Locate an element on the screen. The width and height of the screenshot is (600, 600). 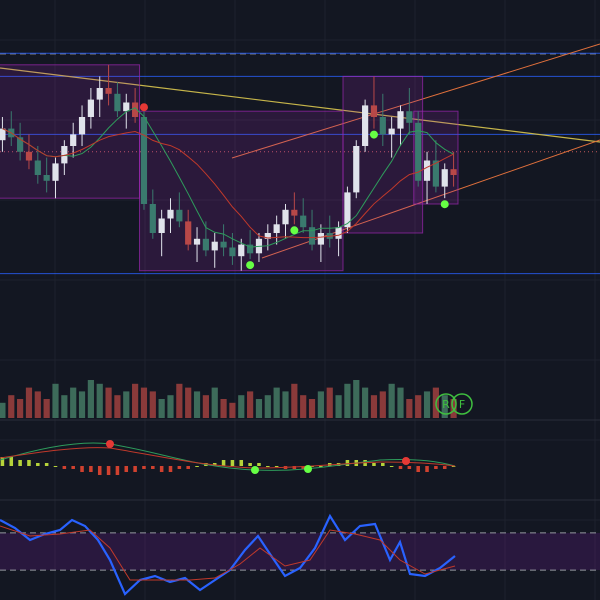
consolidation-box is located at coordinates (70, 131).